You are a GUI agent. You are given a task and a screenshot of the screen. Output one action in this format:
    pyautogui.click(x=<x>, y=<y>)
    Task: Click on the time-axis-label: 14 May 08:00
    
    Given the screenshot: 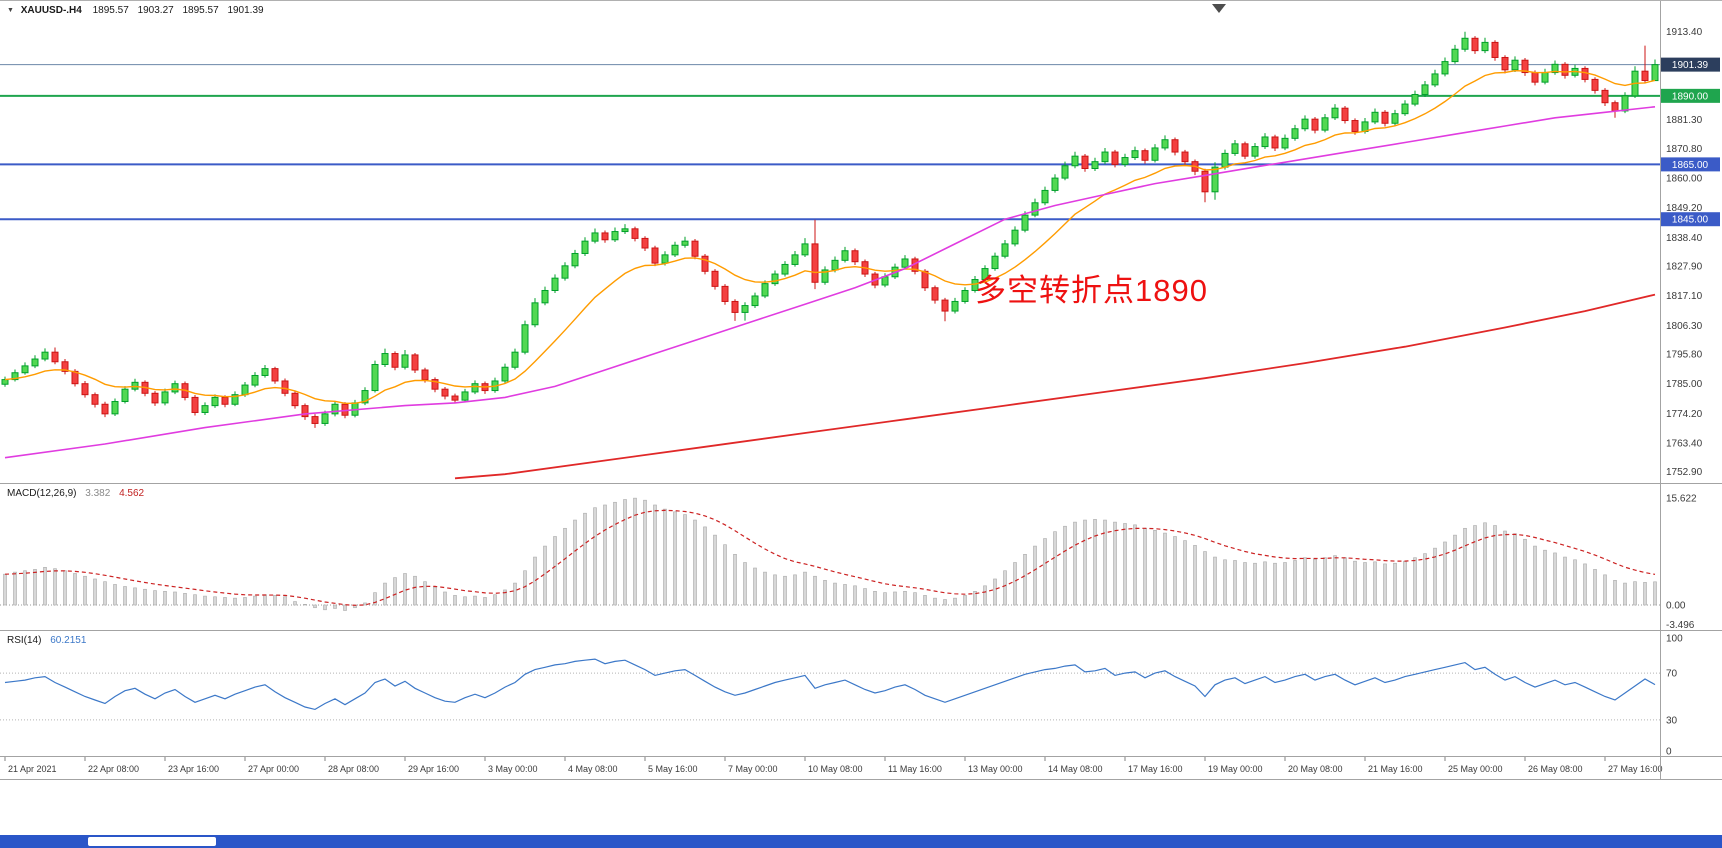 What is the action you would take?
    pyautogui.click(x=1075, y=769)
    